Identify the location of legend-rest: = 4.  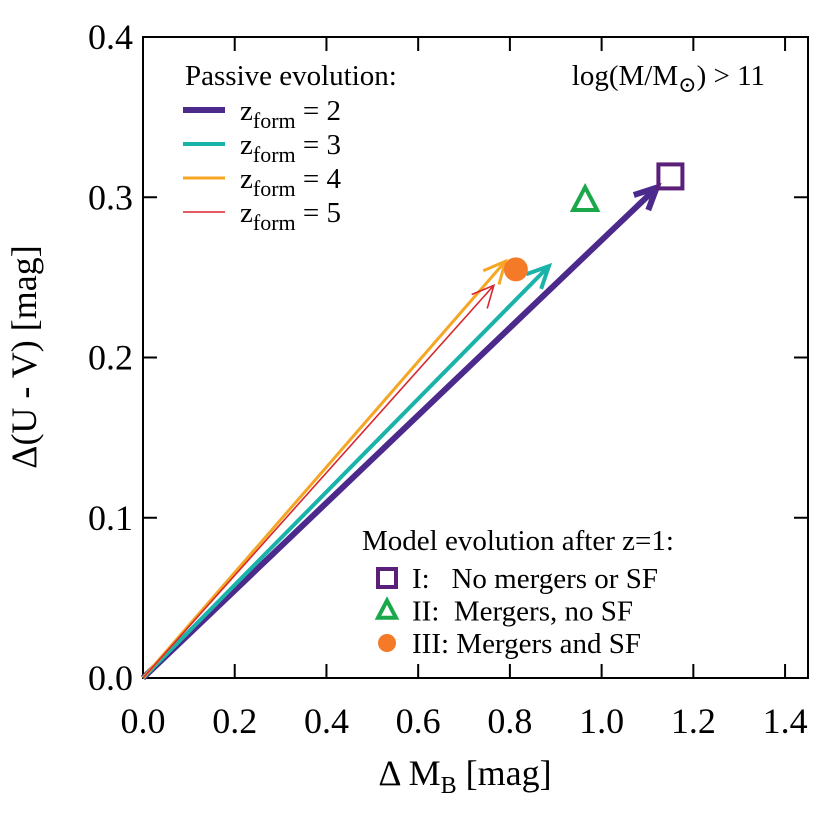
(319, 179).